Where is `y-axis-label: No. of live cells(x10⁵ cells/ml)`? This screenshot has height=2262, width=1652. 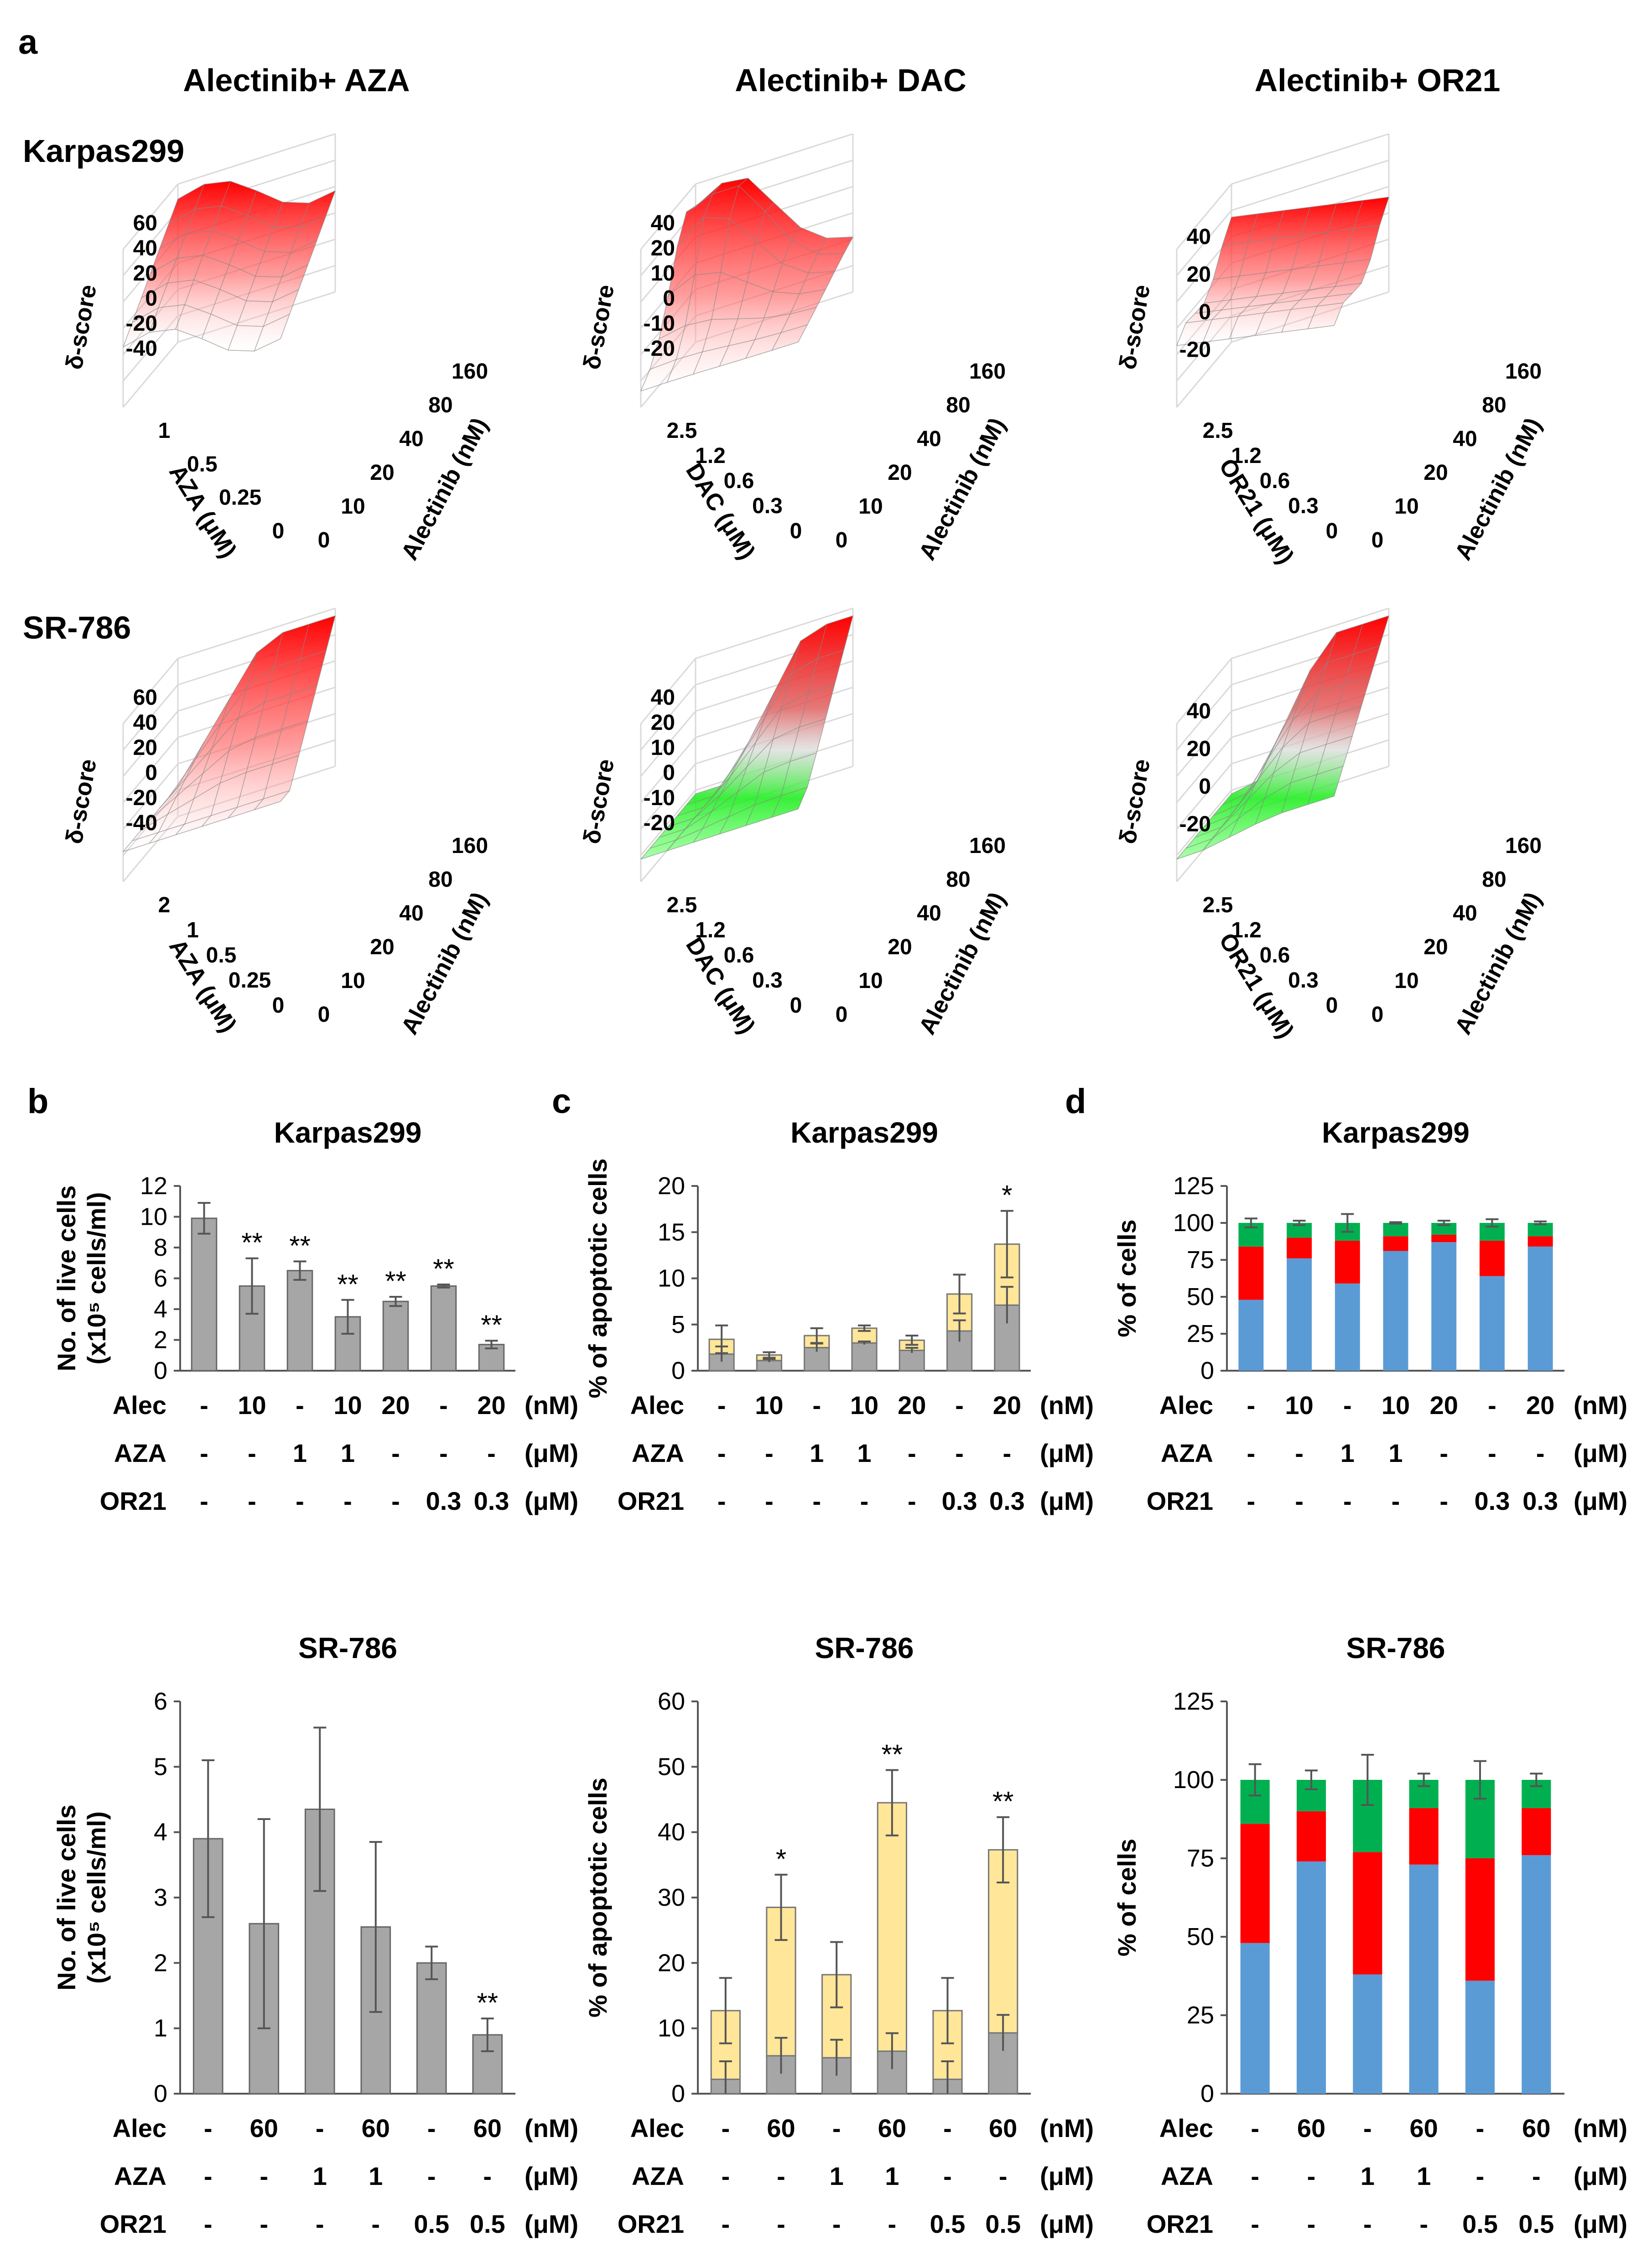 y-axis-label: No. of live cells(x10⁵ cells/ml) is located at coordinates (82, 1279).